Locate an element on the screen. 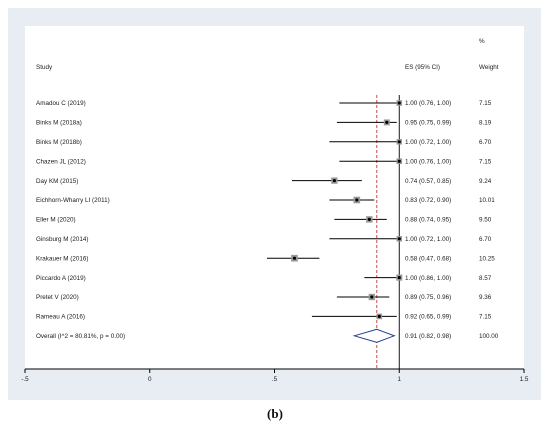 This screenshot has width=550, height=428. figure-caption: (b) is located at coordinates (275, 413).